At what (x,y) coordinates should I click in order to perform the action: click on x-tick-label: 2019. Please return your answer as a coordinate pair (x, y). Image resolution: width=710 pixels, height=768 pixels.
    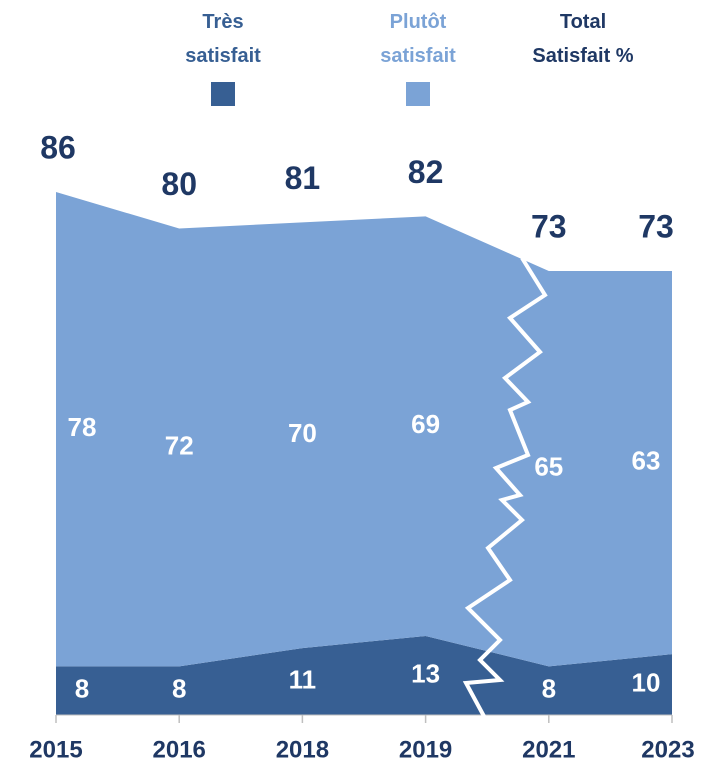
    Looking at the image, I should click on (425, 749).